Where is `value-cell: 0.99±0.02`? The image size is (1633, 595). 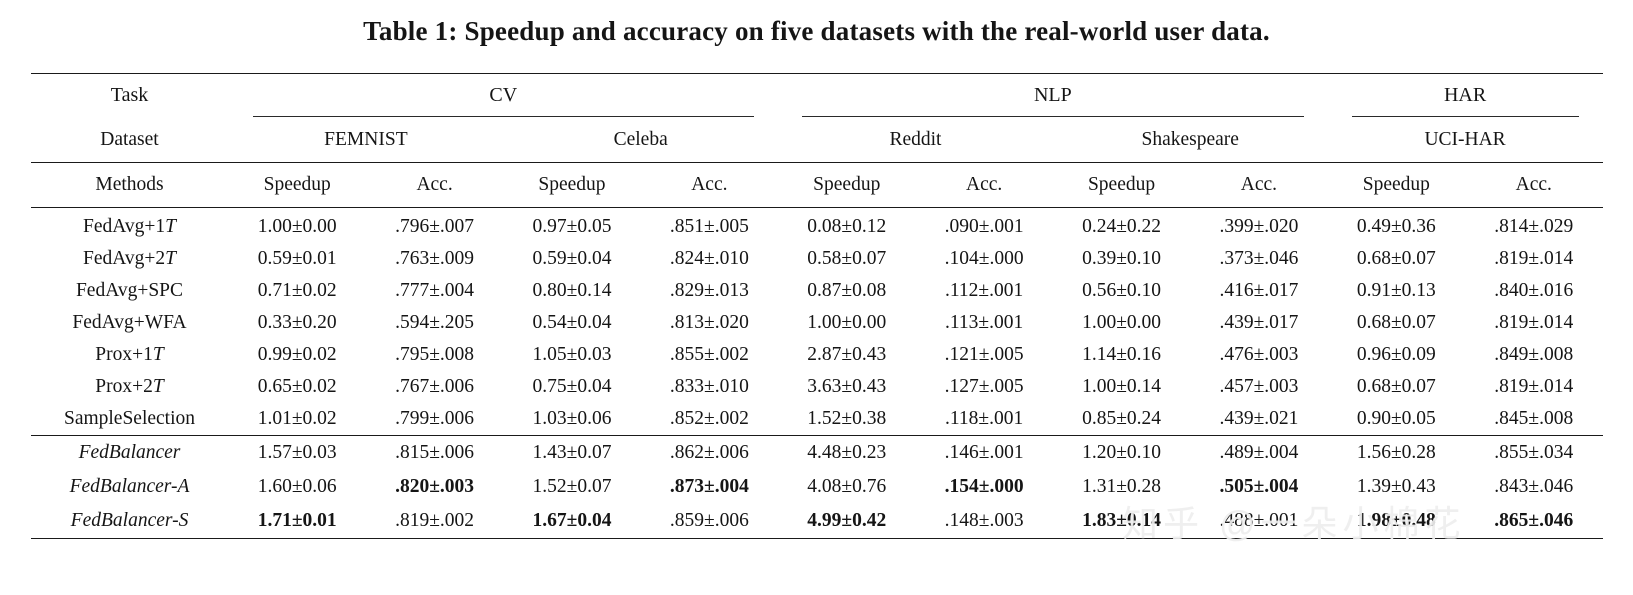 value-cell: 0.99±0.02 is located at coordinates (297, 354).